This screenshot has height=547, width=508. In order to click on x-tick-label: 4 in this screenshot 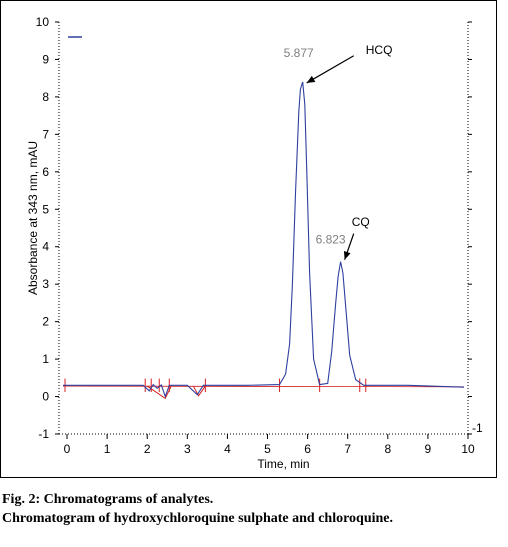, I will do `click(227, 449)`.